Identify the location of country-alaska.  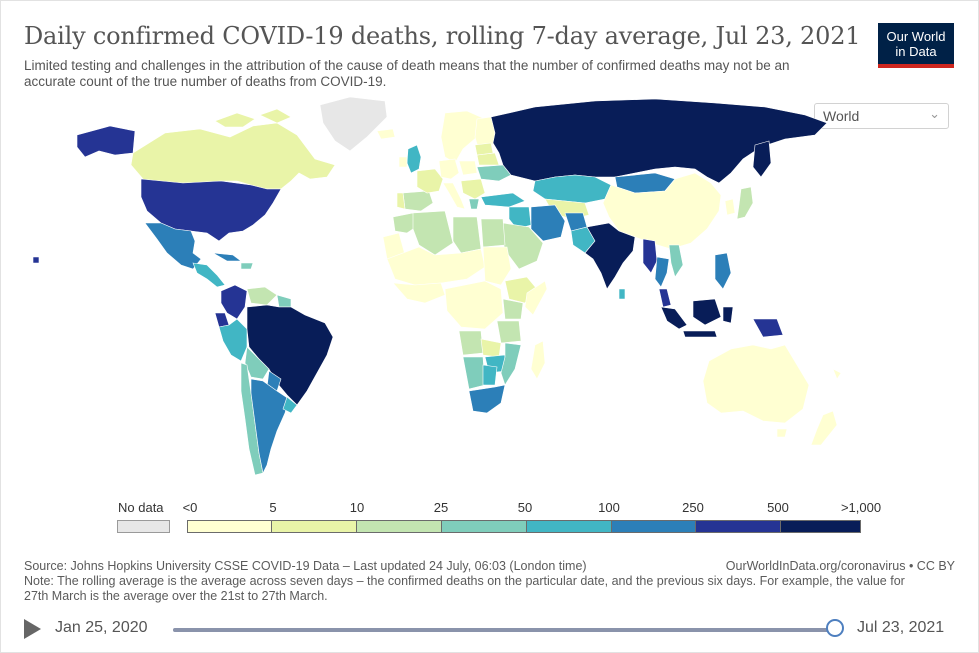
(106, 141).